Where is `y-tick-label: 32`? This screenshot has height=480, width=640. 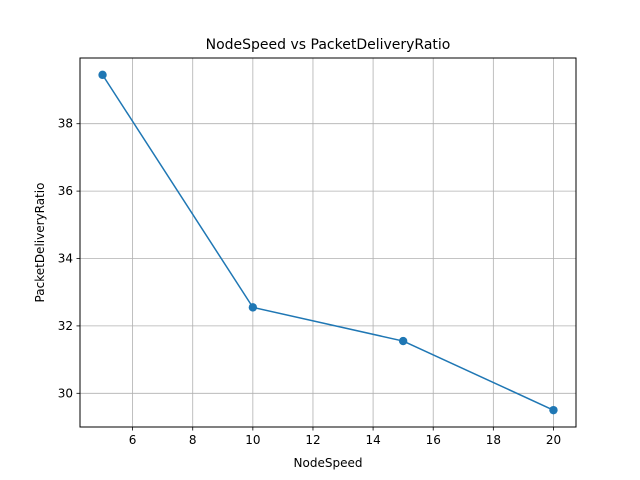 y-tick-label: 32 is located at coordinates (65, 326).